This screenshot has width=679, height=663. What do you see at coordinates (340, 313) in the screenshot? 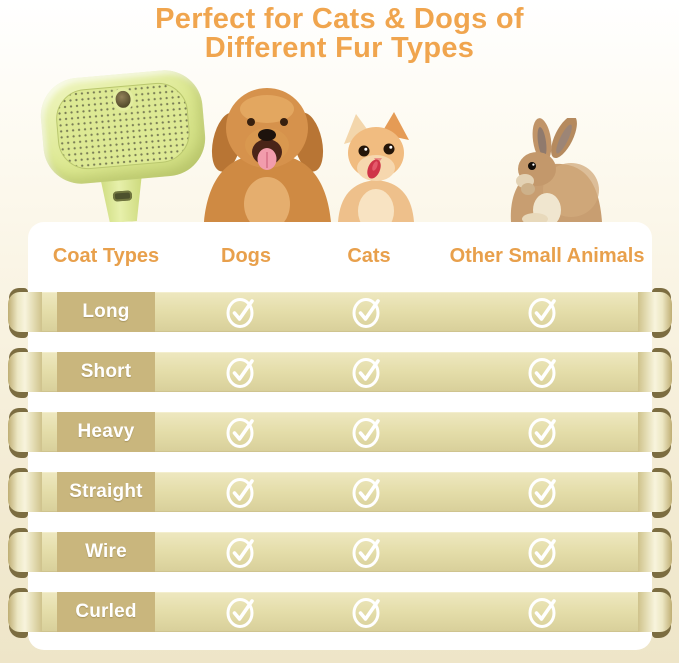
I see `table-row-long: Long` at bounding box center [340, 313].